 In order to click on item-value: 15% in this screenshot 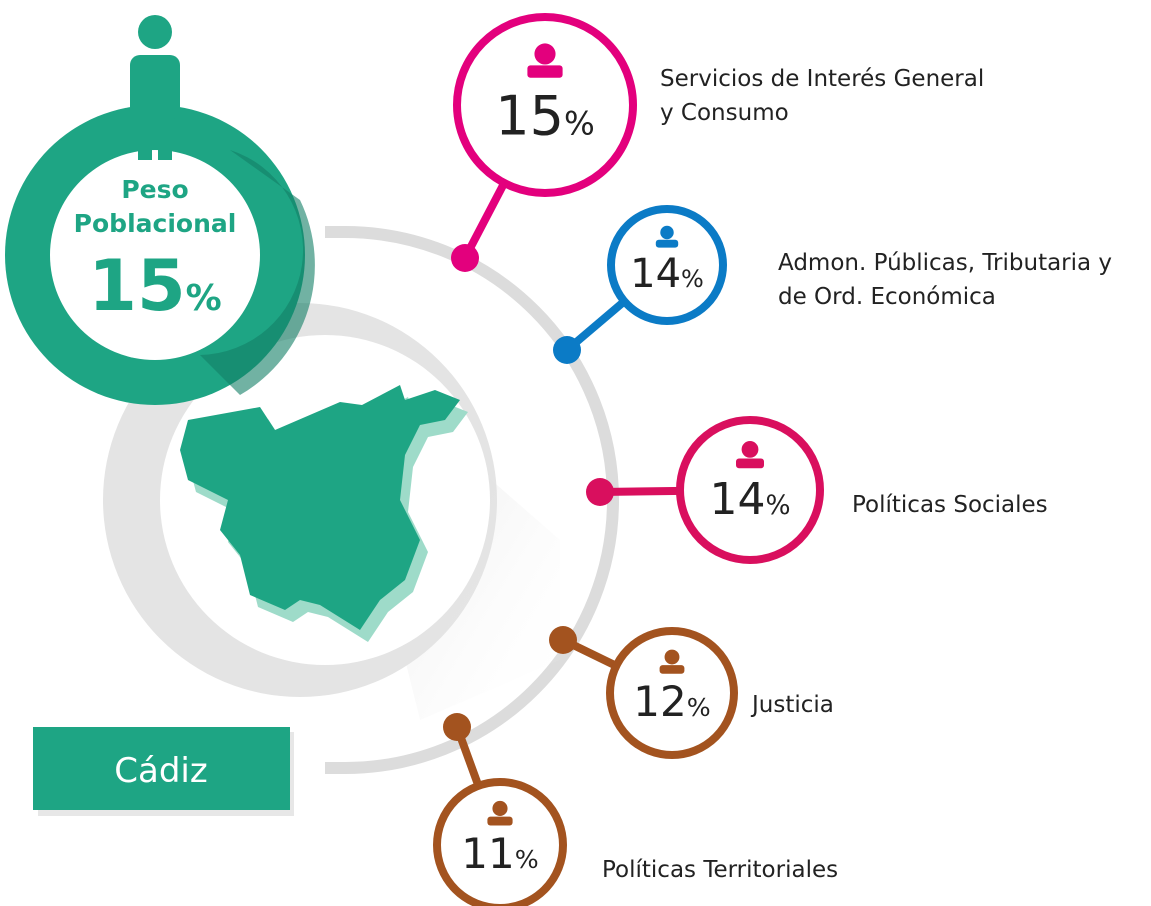, I will do `click(545, 116)`.